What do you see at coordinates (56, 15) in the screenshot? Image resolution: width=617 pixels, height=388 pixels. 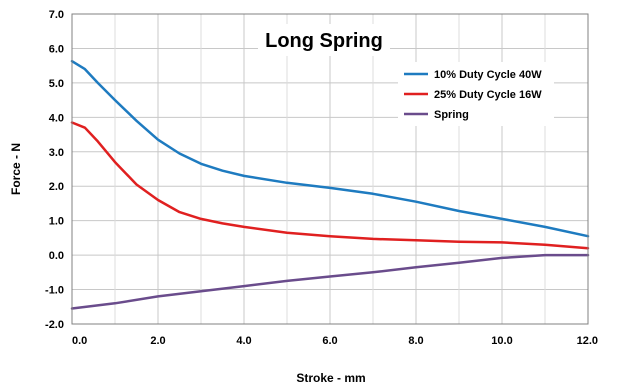 I see `y-tick-label: 7.0` at bounding box center [56, 15].